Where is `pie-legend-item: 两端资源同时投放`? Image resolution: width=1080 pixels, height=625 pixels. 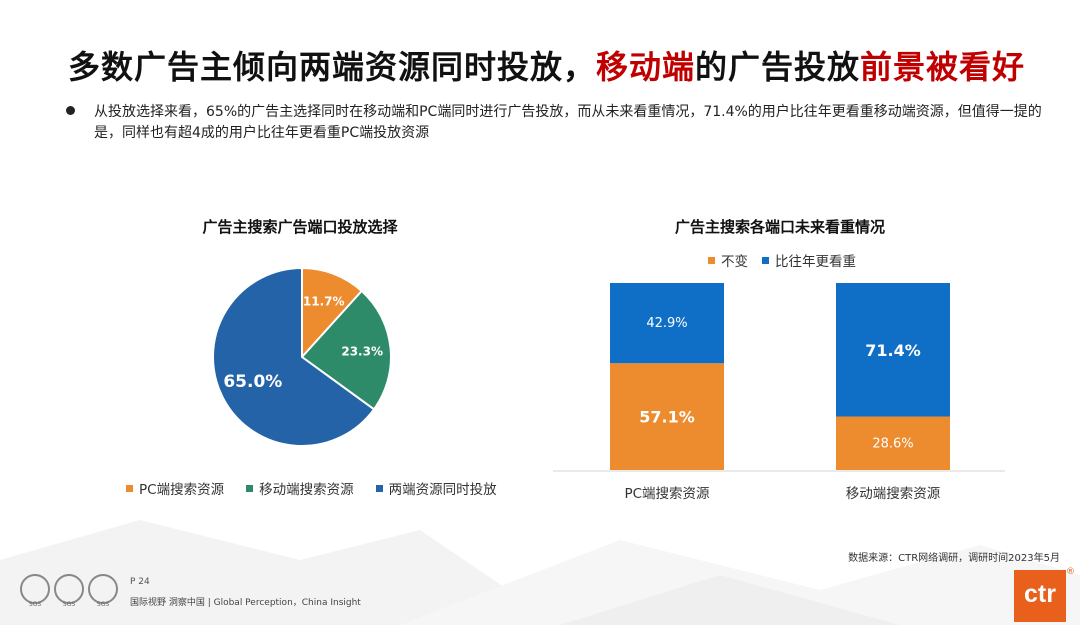 pie-legend-item: 两端资源同时投放 is located at coordinates (436, 488).